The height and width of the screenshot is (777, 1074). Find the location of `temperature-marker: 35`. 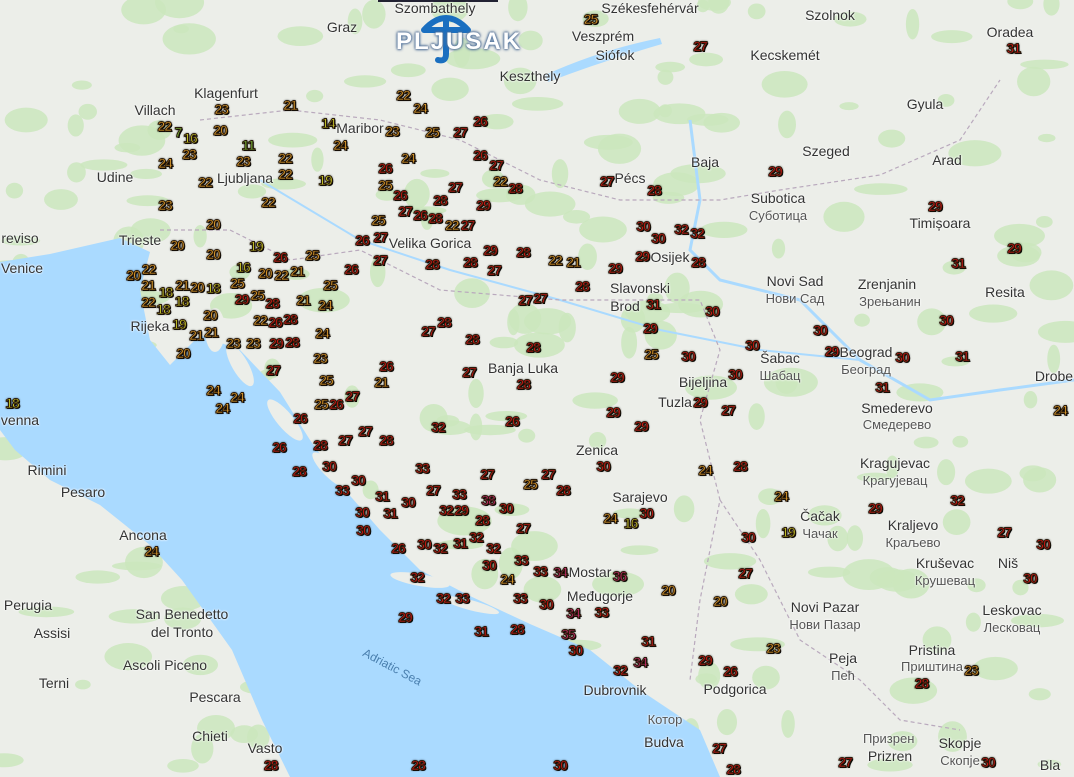

temperature-marker: 35 is located at coordinates (569, 633).